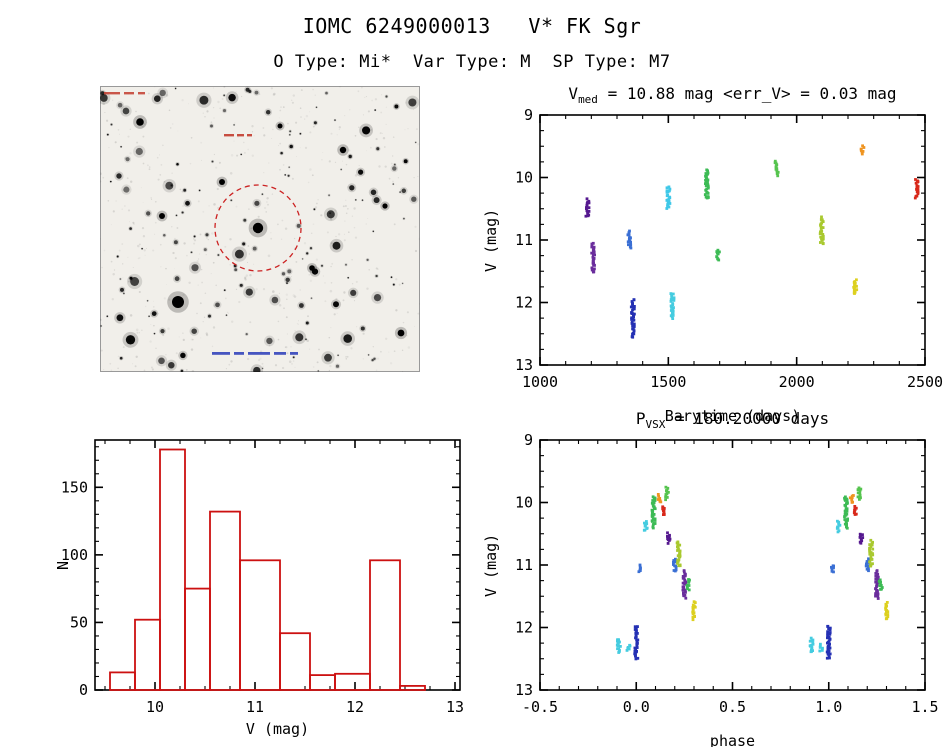 The width and height of the screenshot is (944, 747). I want to click on svg-text: 150, so click(74, 487).